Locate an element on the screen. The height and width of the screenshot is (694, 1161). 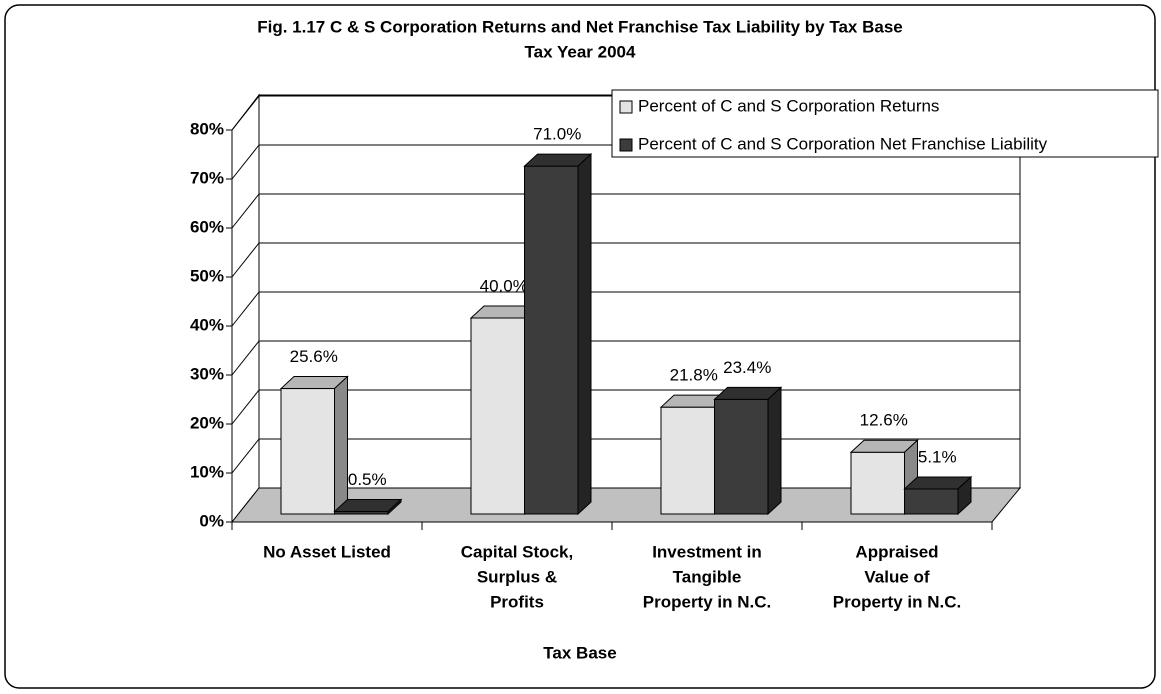
value-label: 0.5% is located at coordinates (367, 479).